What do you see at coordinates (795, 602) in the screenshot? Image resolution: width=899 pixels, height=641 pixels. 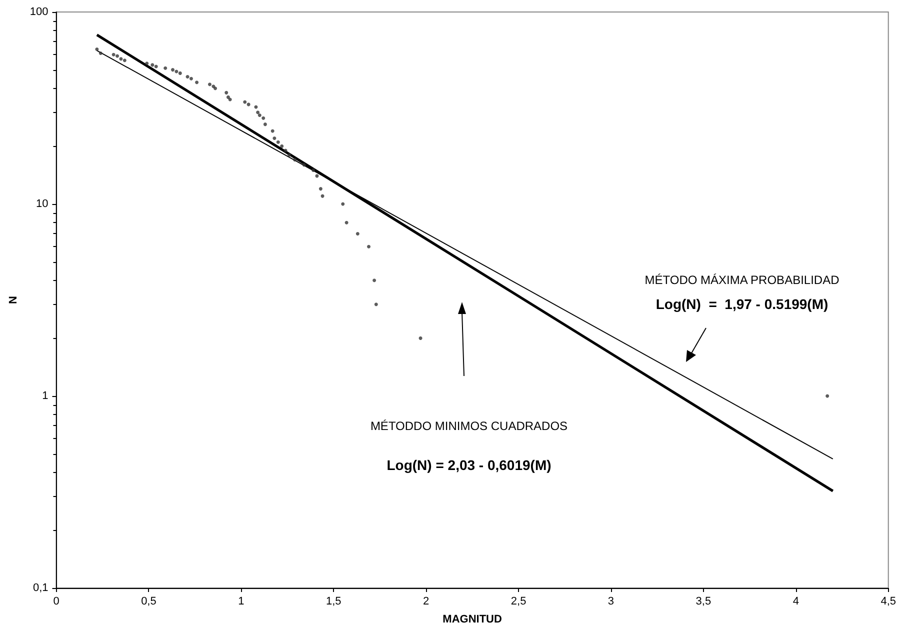 I see `x-tick-label: 4` at bounding box center [795, 602].